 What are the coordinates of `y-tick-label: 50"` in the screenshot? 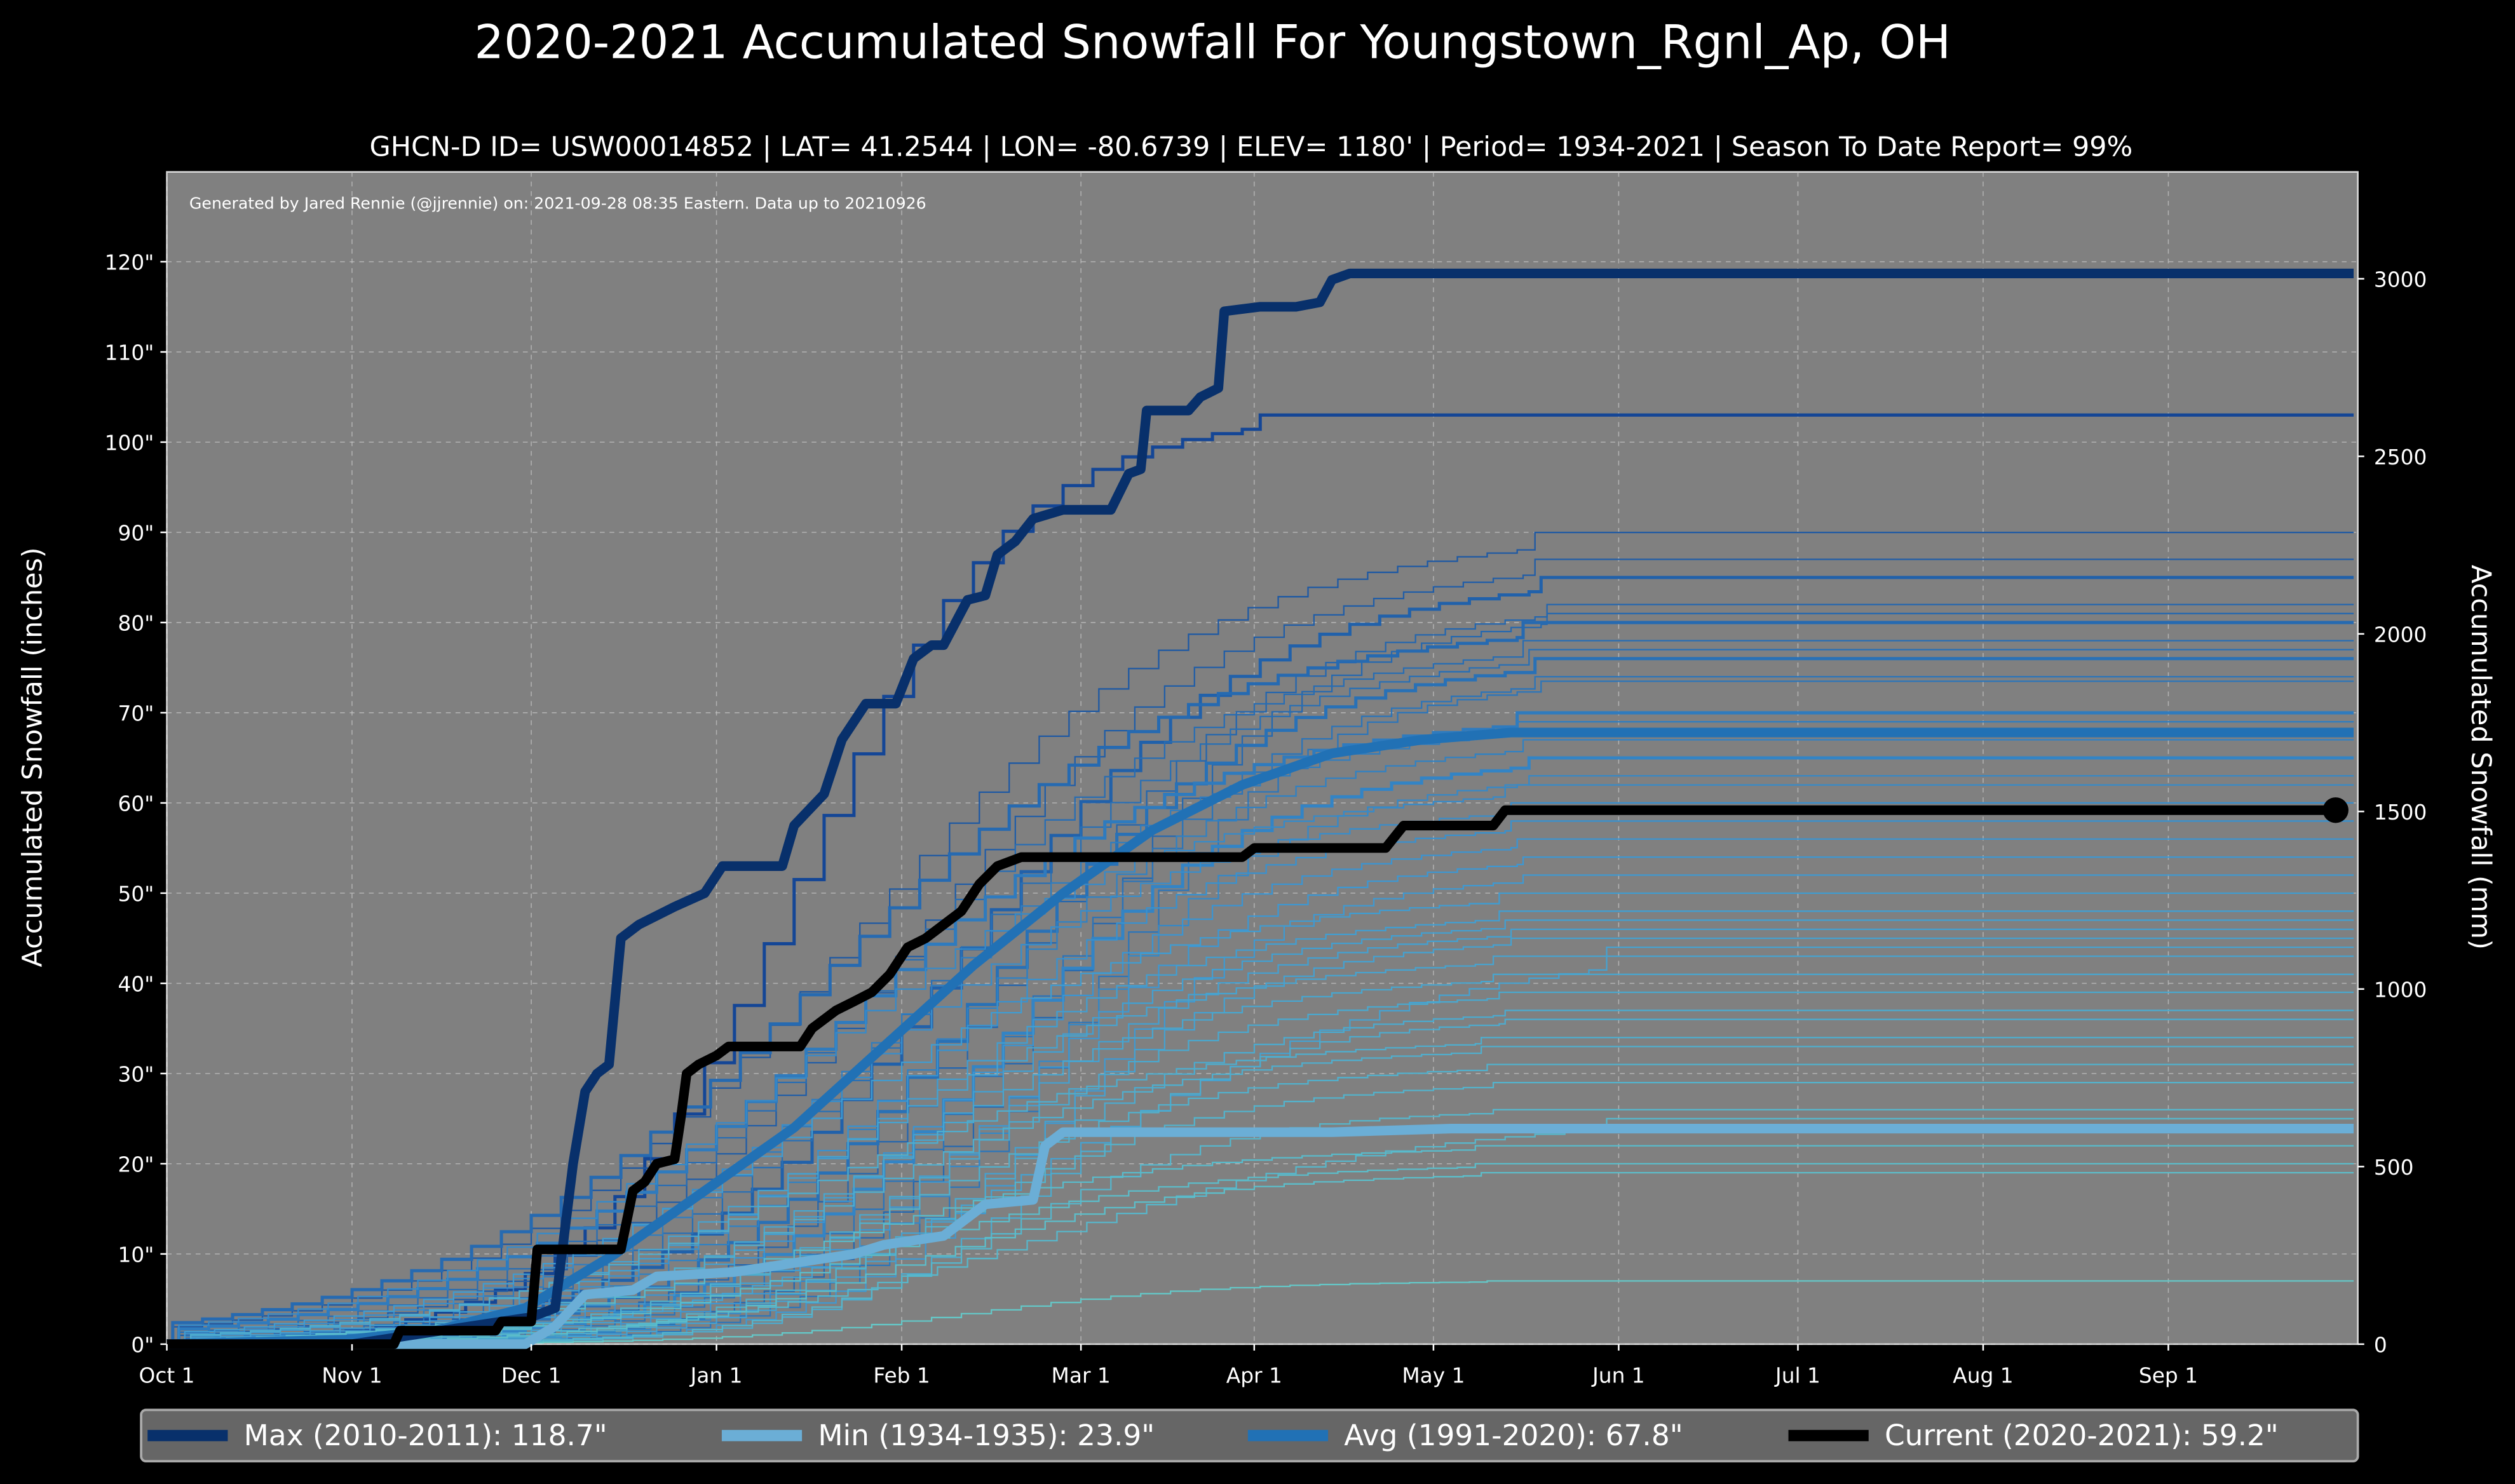 It's located at (136, 894).